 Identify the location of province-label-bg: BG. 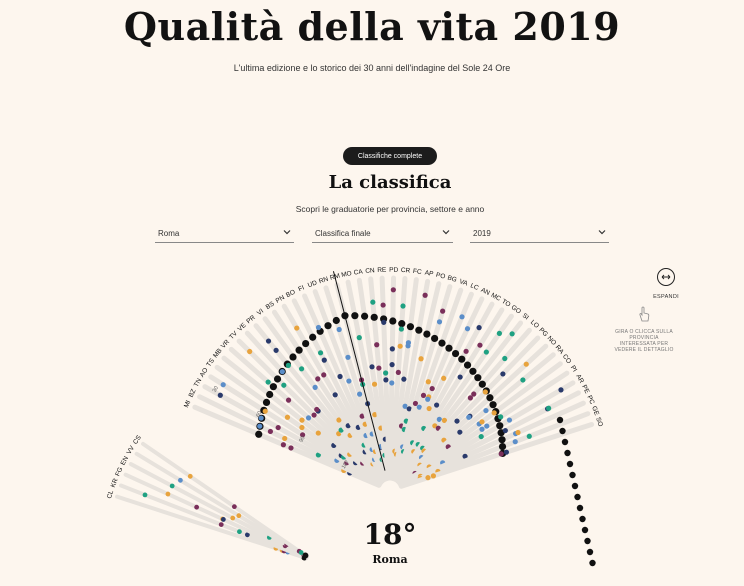
(452, 278).